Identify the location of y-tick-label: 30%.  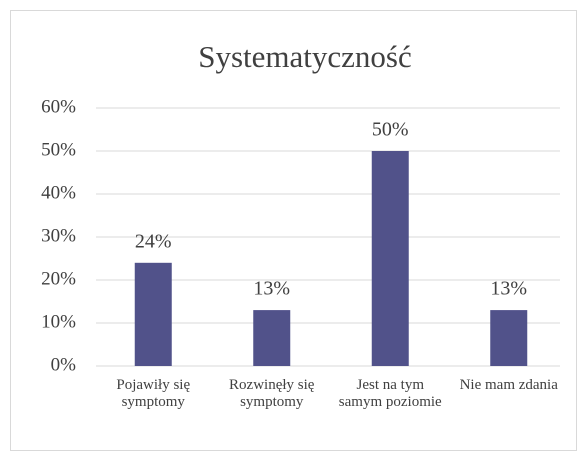
(58, 235).